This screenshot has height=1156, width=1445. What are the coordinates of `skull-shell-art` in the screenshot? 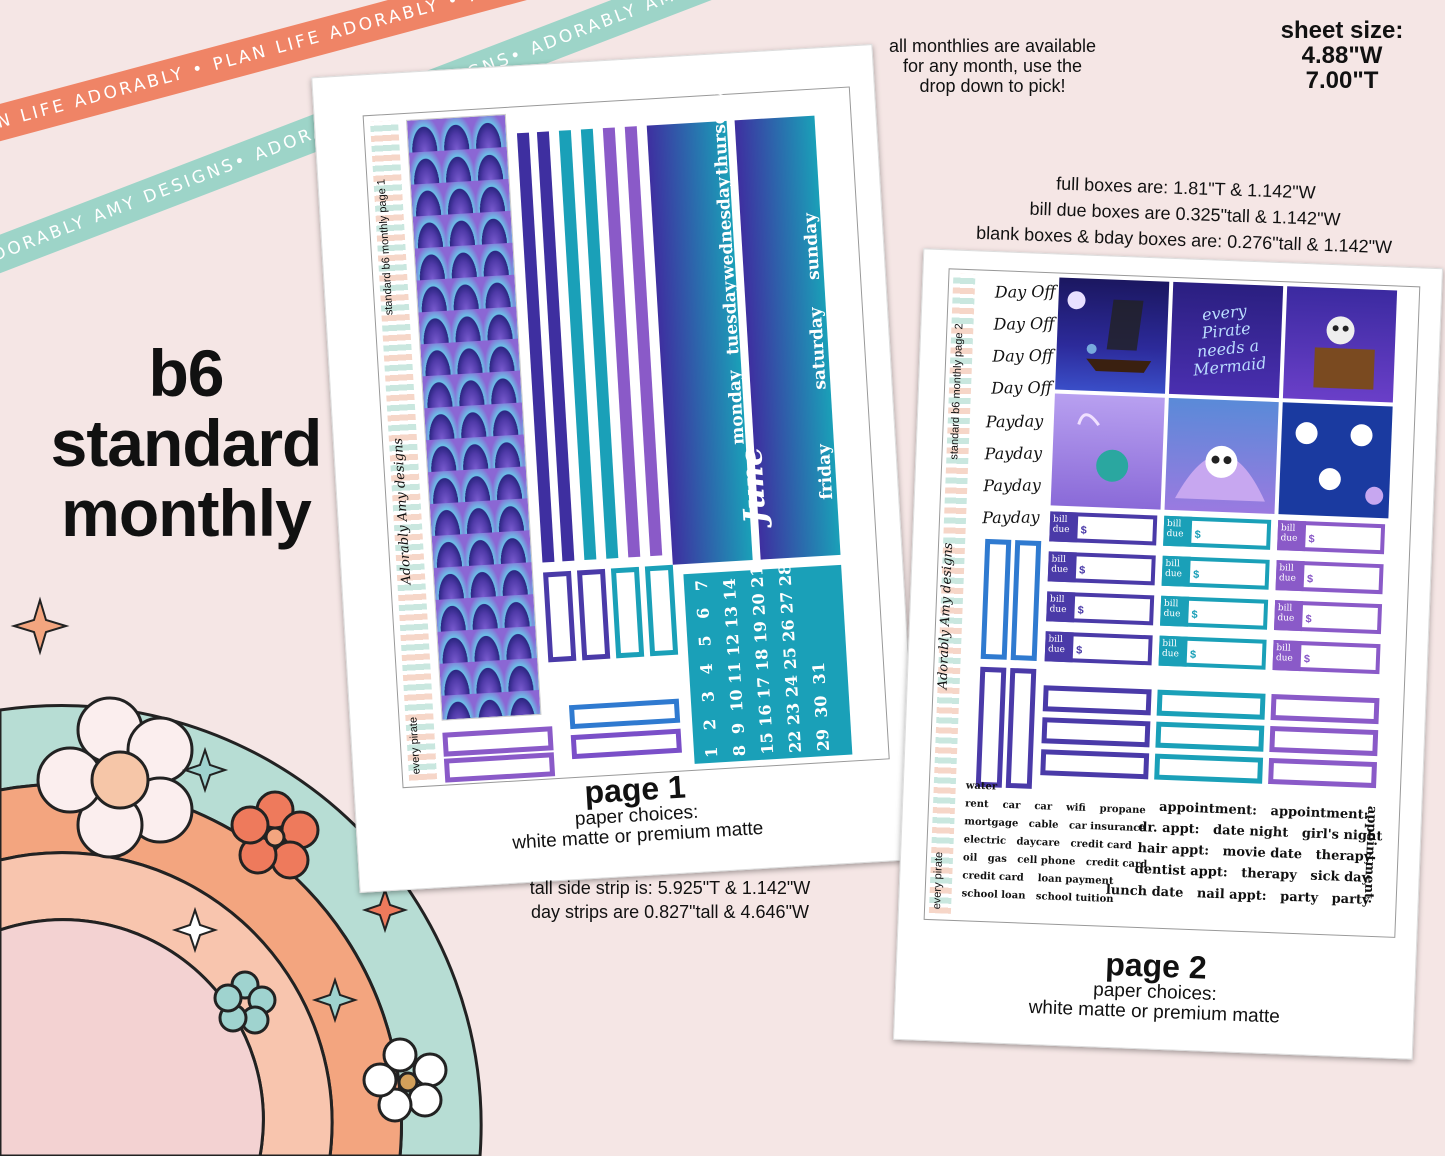 It's located at (1221, 455).